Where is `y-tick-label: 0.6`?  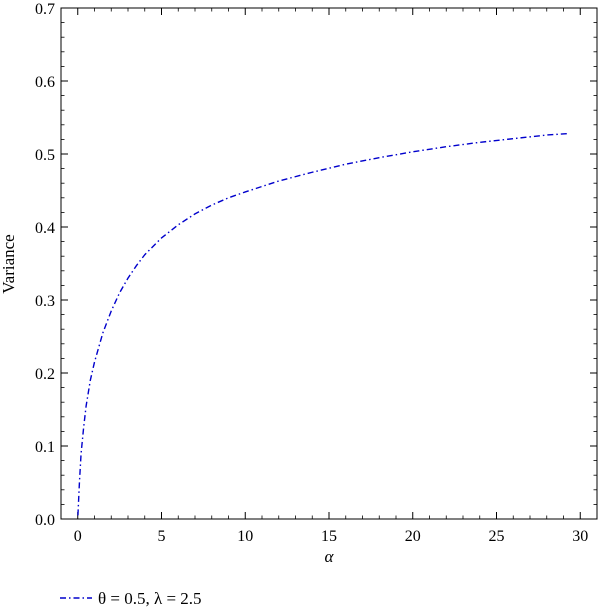
y-tick-label: 0.6 is located at coordinates (45, 82).